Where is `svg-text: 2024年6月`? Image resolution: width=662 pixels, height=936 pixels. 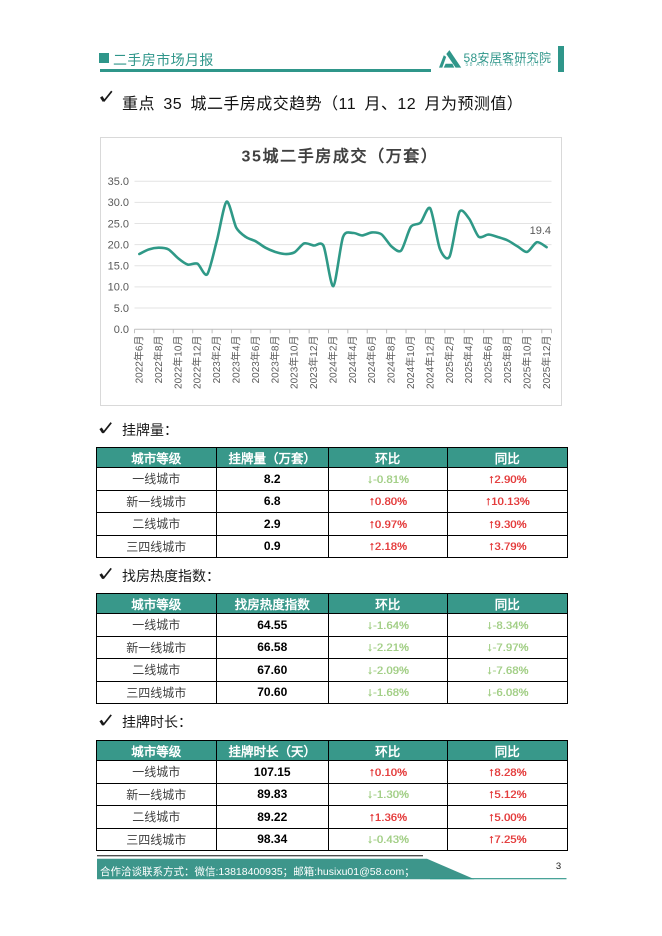 svg-text: 2024年6月 is located at coordinates (371, 360).